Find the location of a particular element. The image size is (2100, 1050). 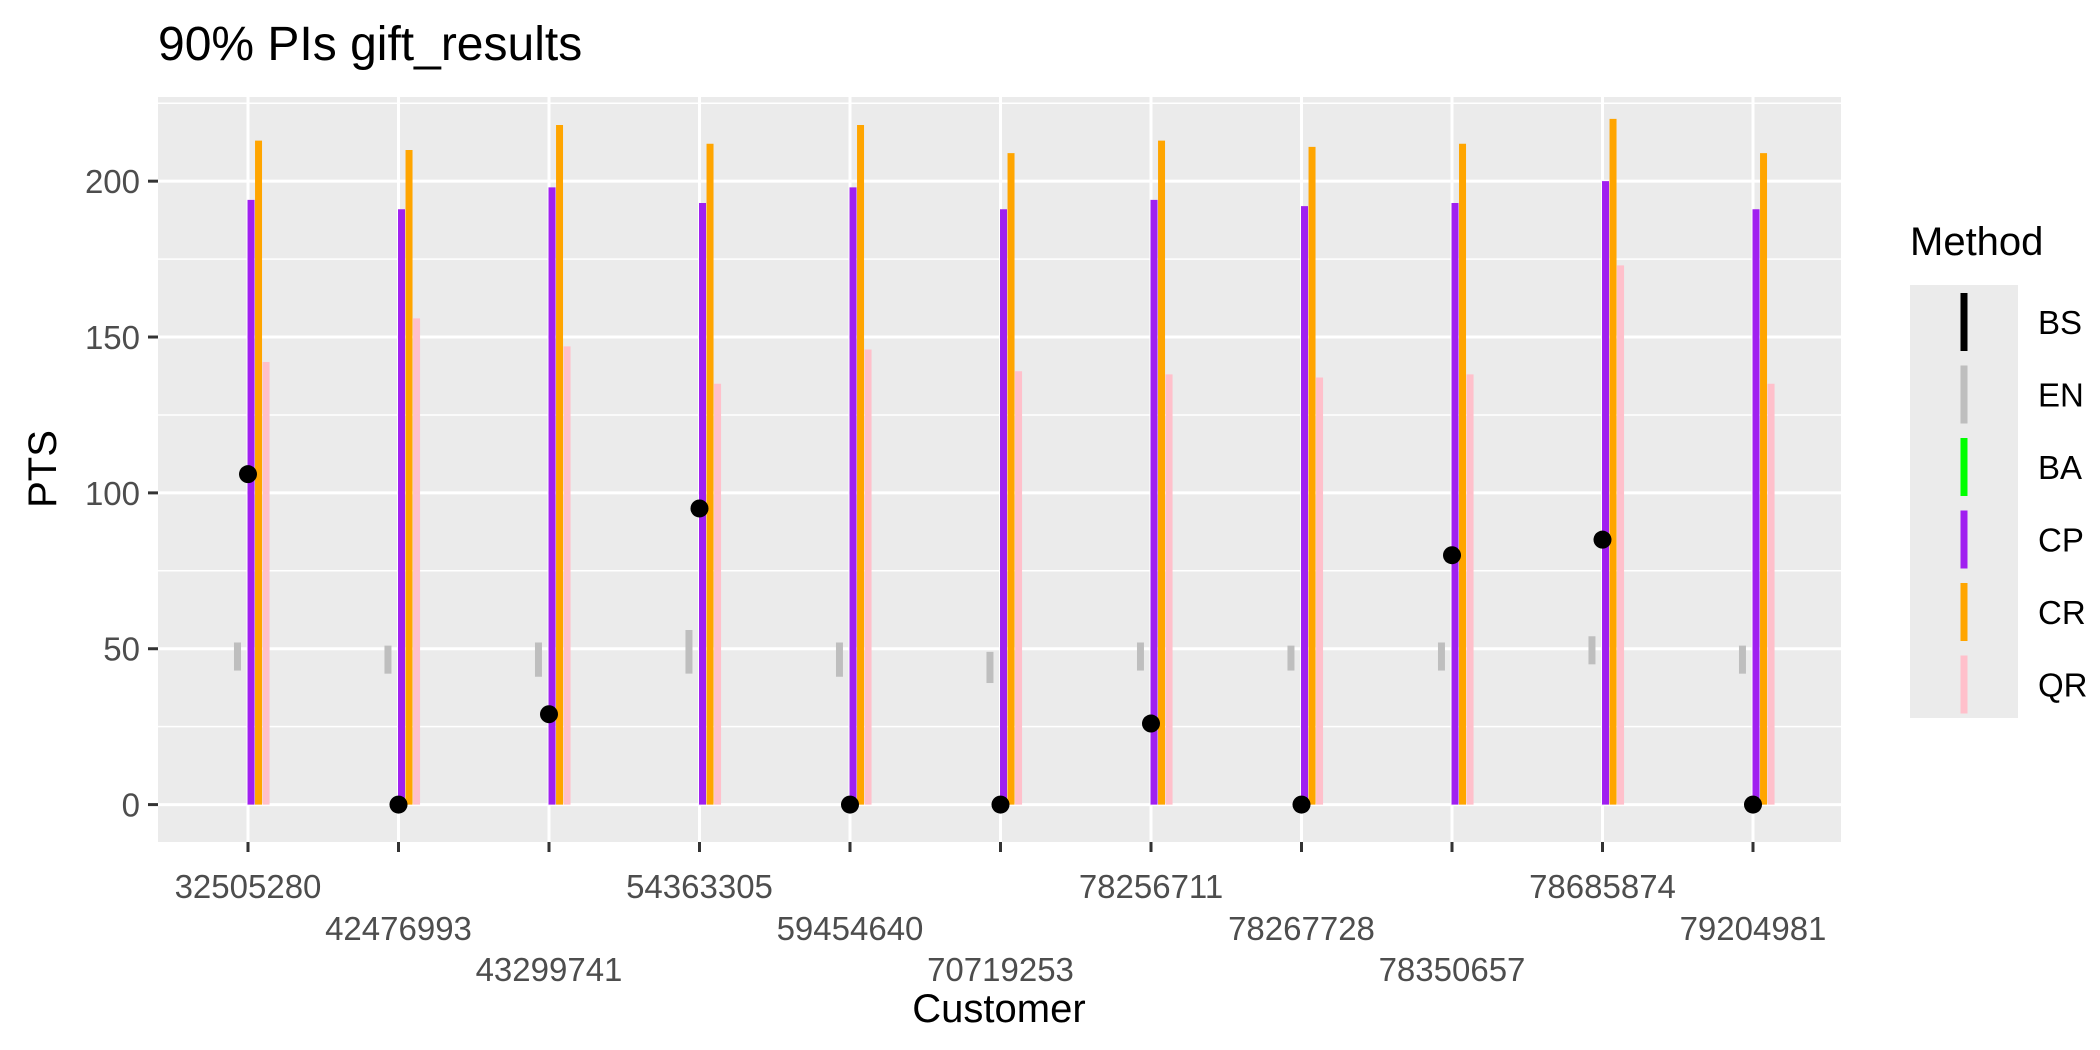

y-tick-label: 150 is located at coordinates (112, 337).